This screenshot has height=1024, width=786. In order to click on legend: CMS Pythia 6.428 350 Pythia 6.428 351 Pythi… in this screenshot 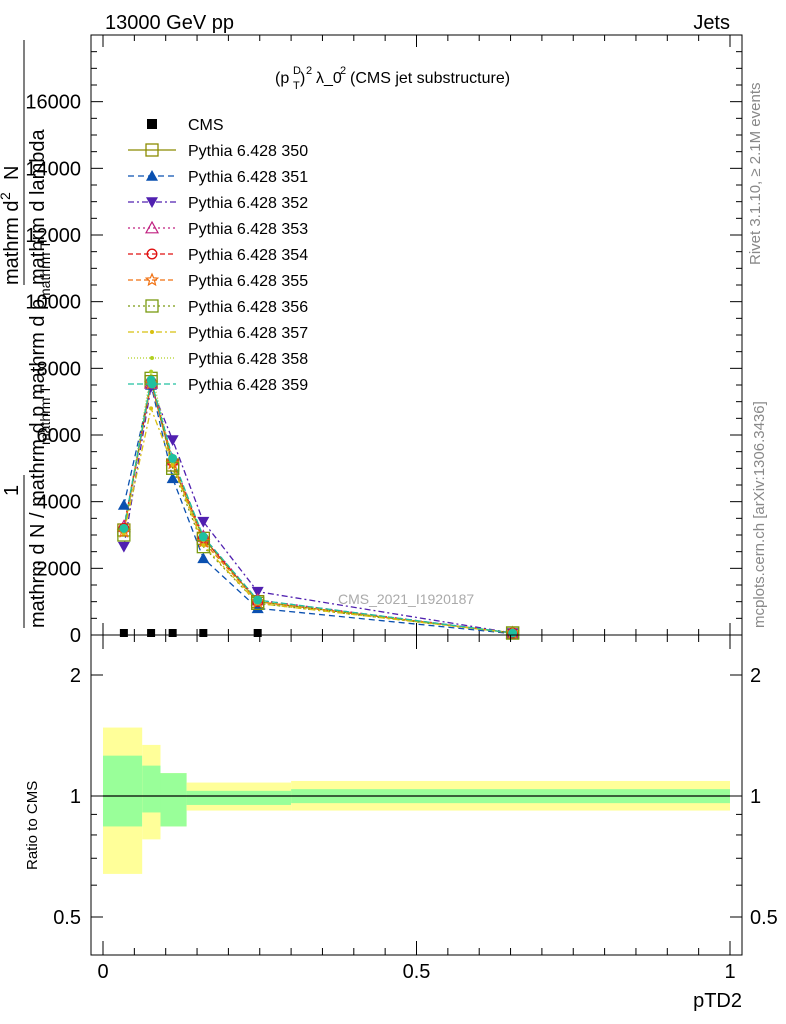, I will do `click(218, 255)`.